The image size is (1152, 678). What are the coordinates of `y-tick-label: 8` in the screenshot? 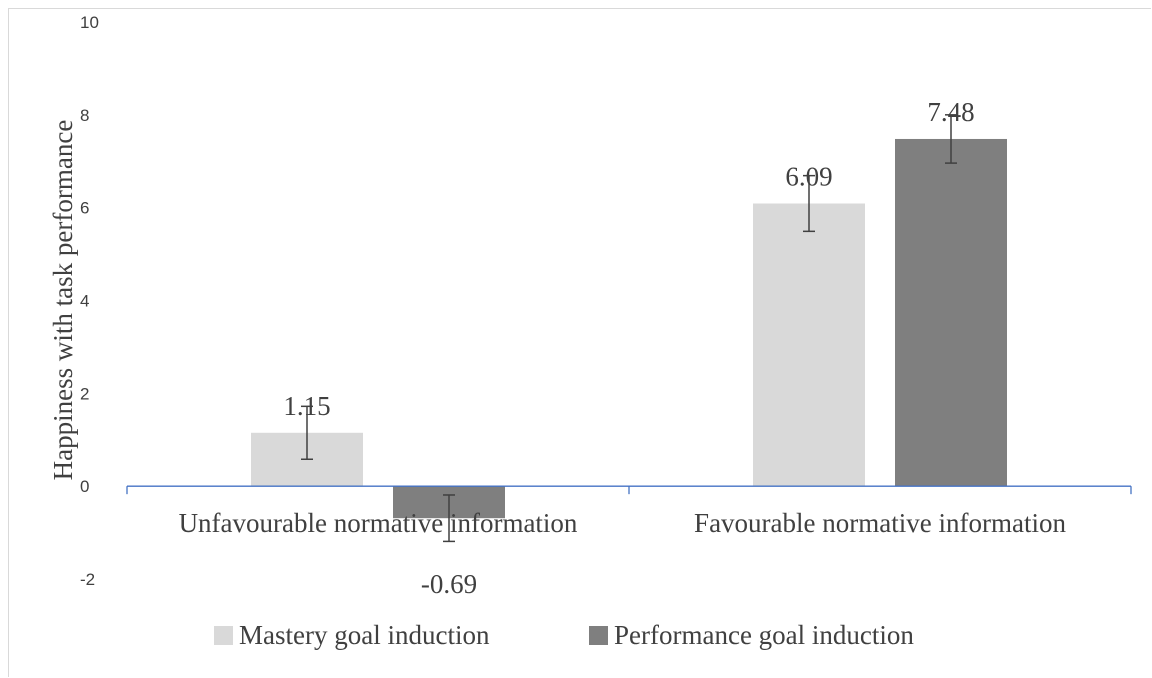 It's located at (84, 115).